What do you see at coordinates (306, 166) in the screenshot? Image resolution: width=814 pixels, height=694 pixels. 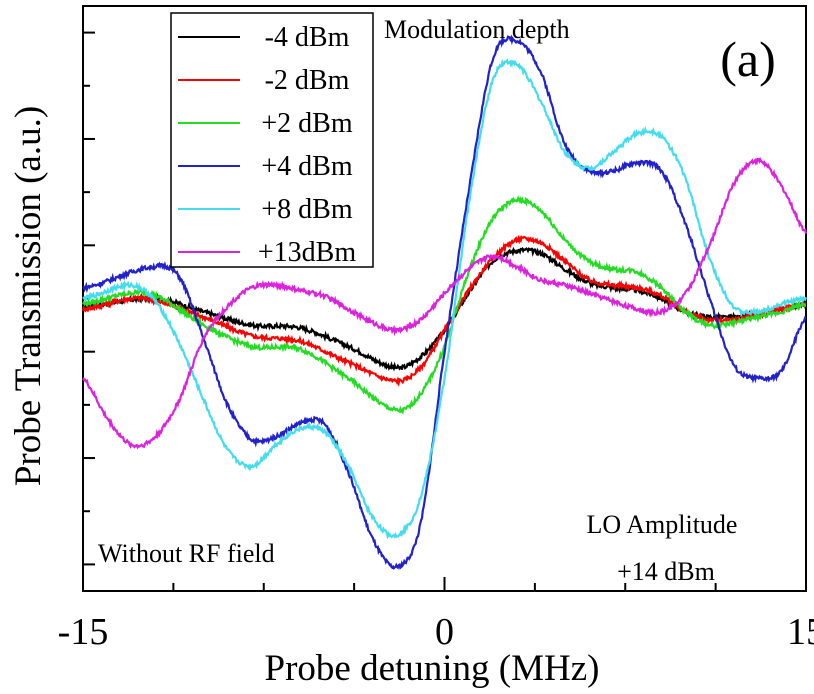 I see `legend-label: +4 dBm` at bounding box center [306, 166].